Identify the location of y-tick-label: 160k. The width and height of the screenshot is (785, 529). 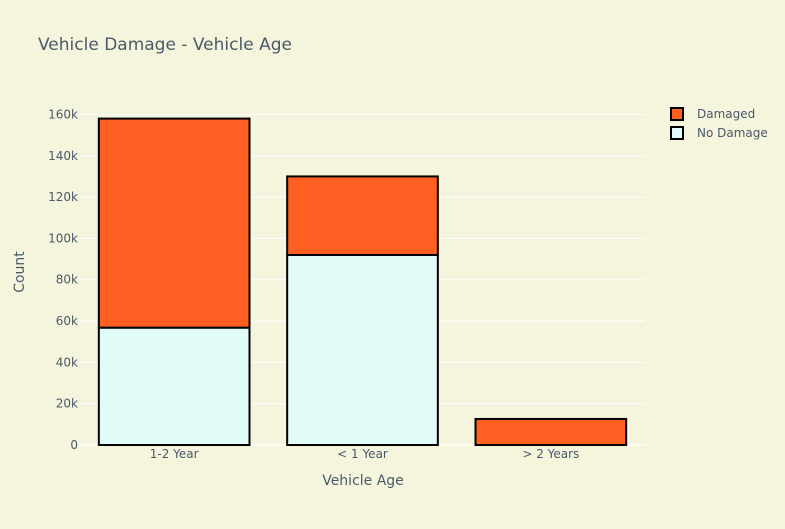
(63, 114).